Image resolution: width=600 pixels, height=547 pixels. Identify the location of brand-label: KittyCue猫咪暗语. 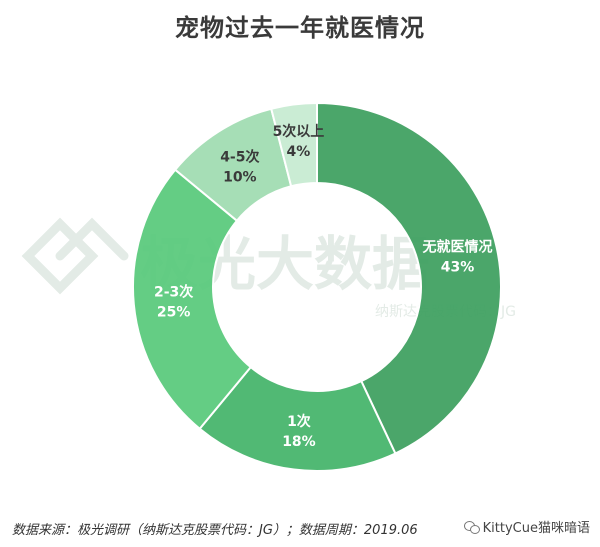
(536, 528).